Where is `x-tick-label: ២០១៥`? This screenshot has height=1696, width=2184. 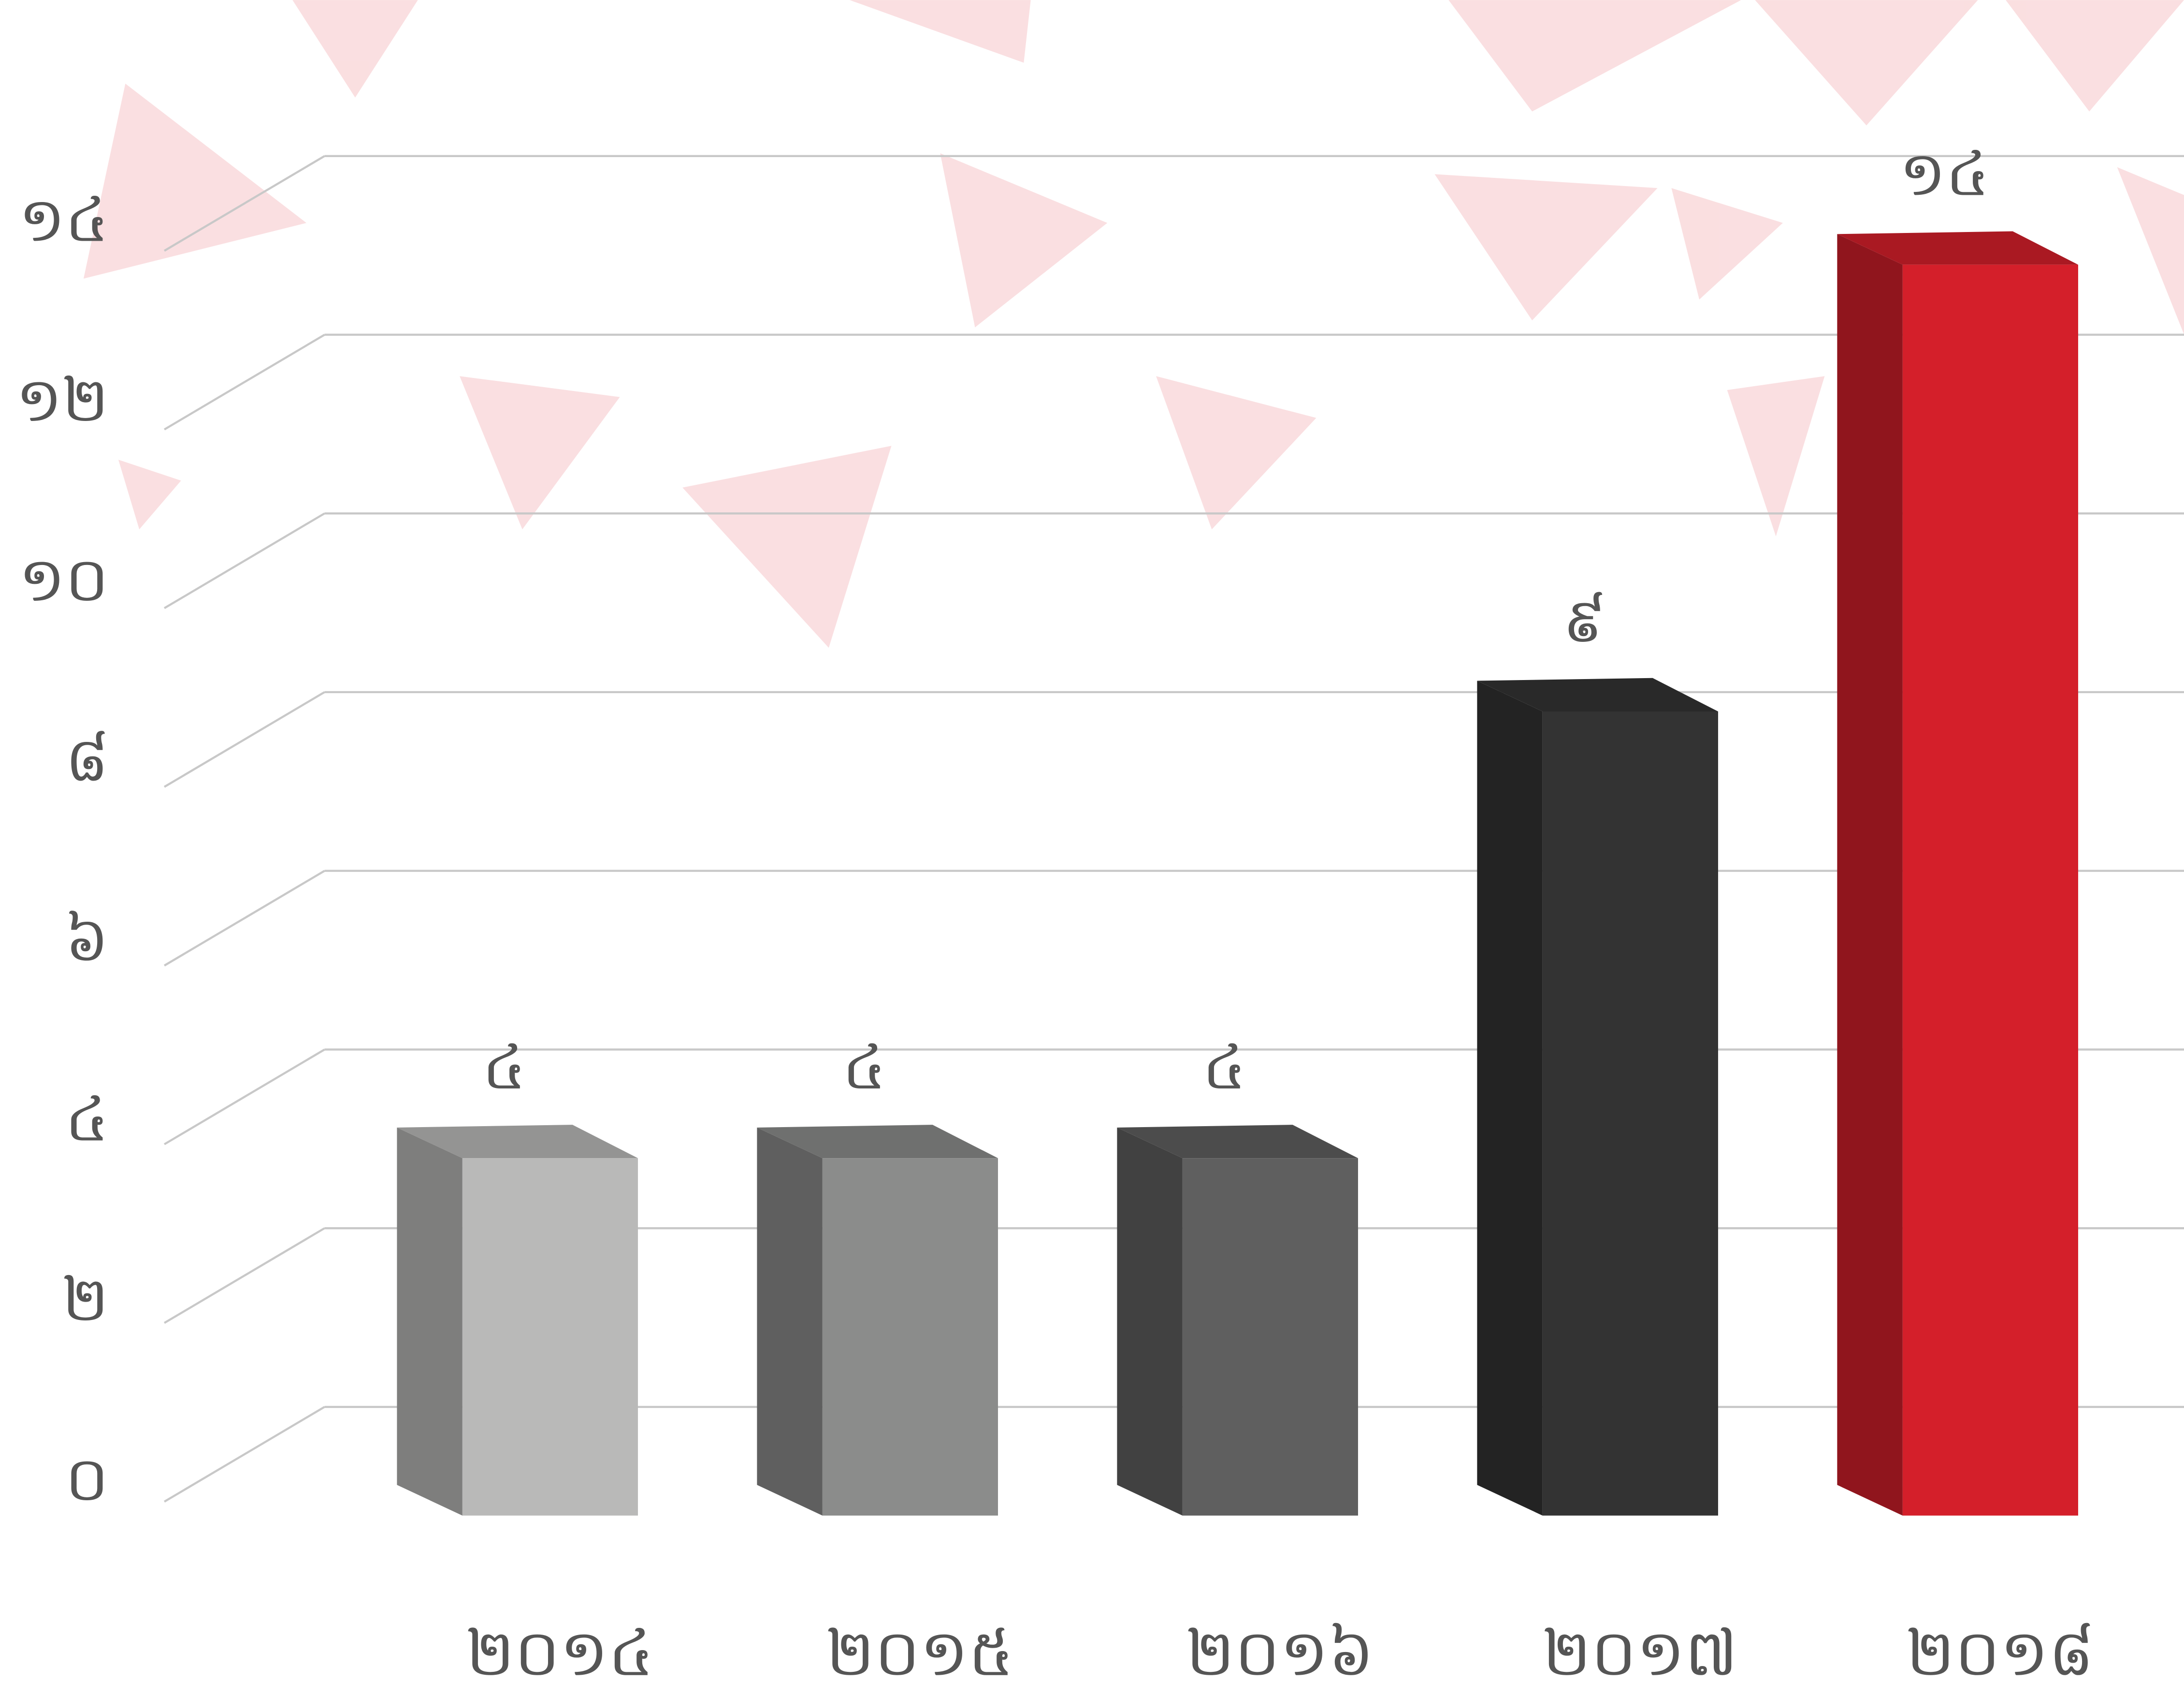 x-tick-label: ២០១៥ is located at coordinates (920, 1653).